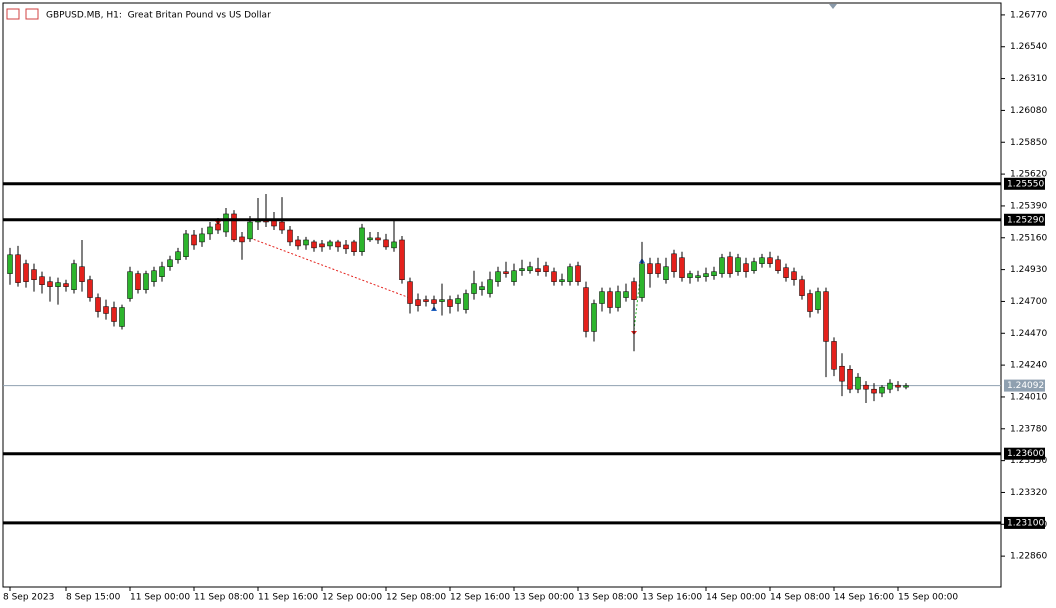  What do you see at coordinates (1028, 15) in the screenshot?
I see `y-tick-label: 1.26770` at bounding box center [1028, 15].